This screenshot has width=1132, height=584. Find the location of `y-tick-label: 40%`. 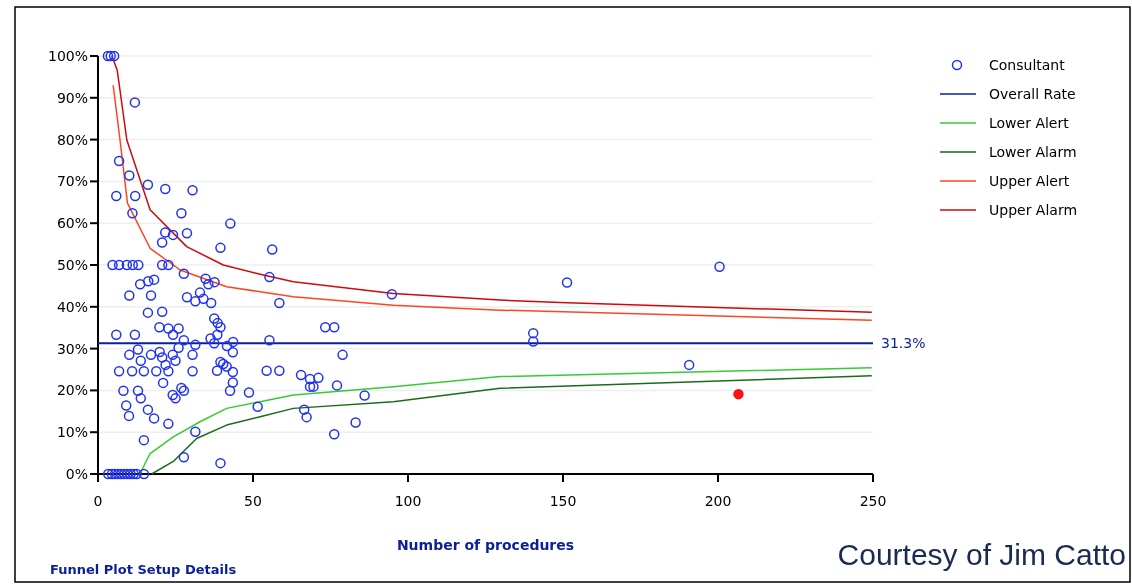

y-tick-label: 40% is located at coordinates (72, 306).